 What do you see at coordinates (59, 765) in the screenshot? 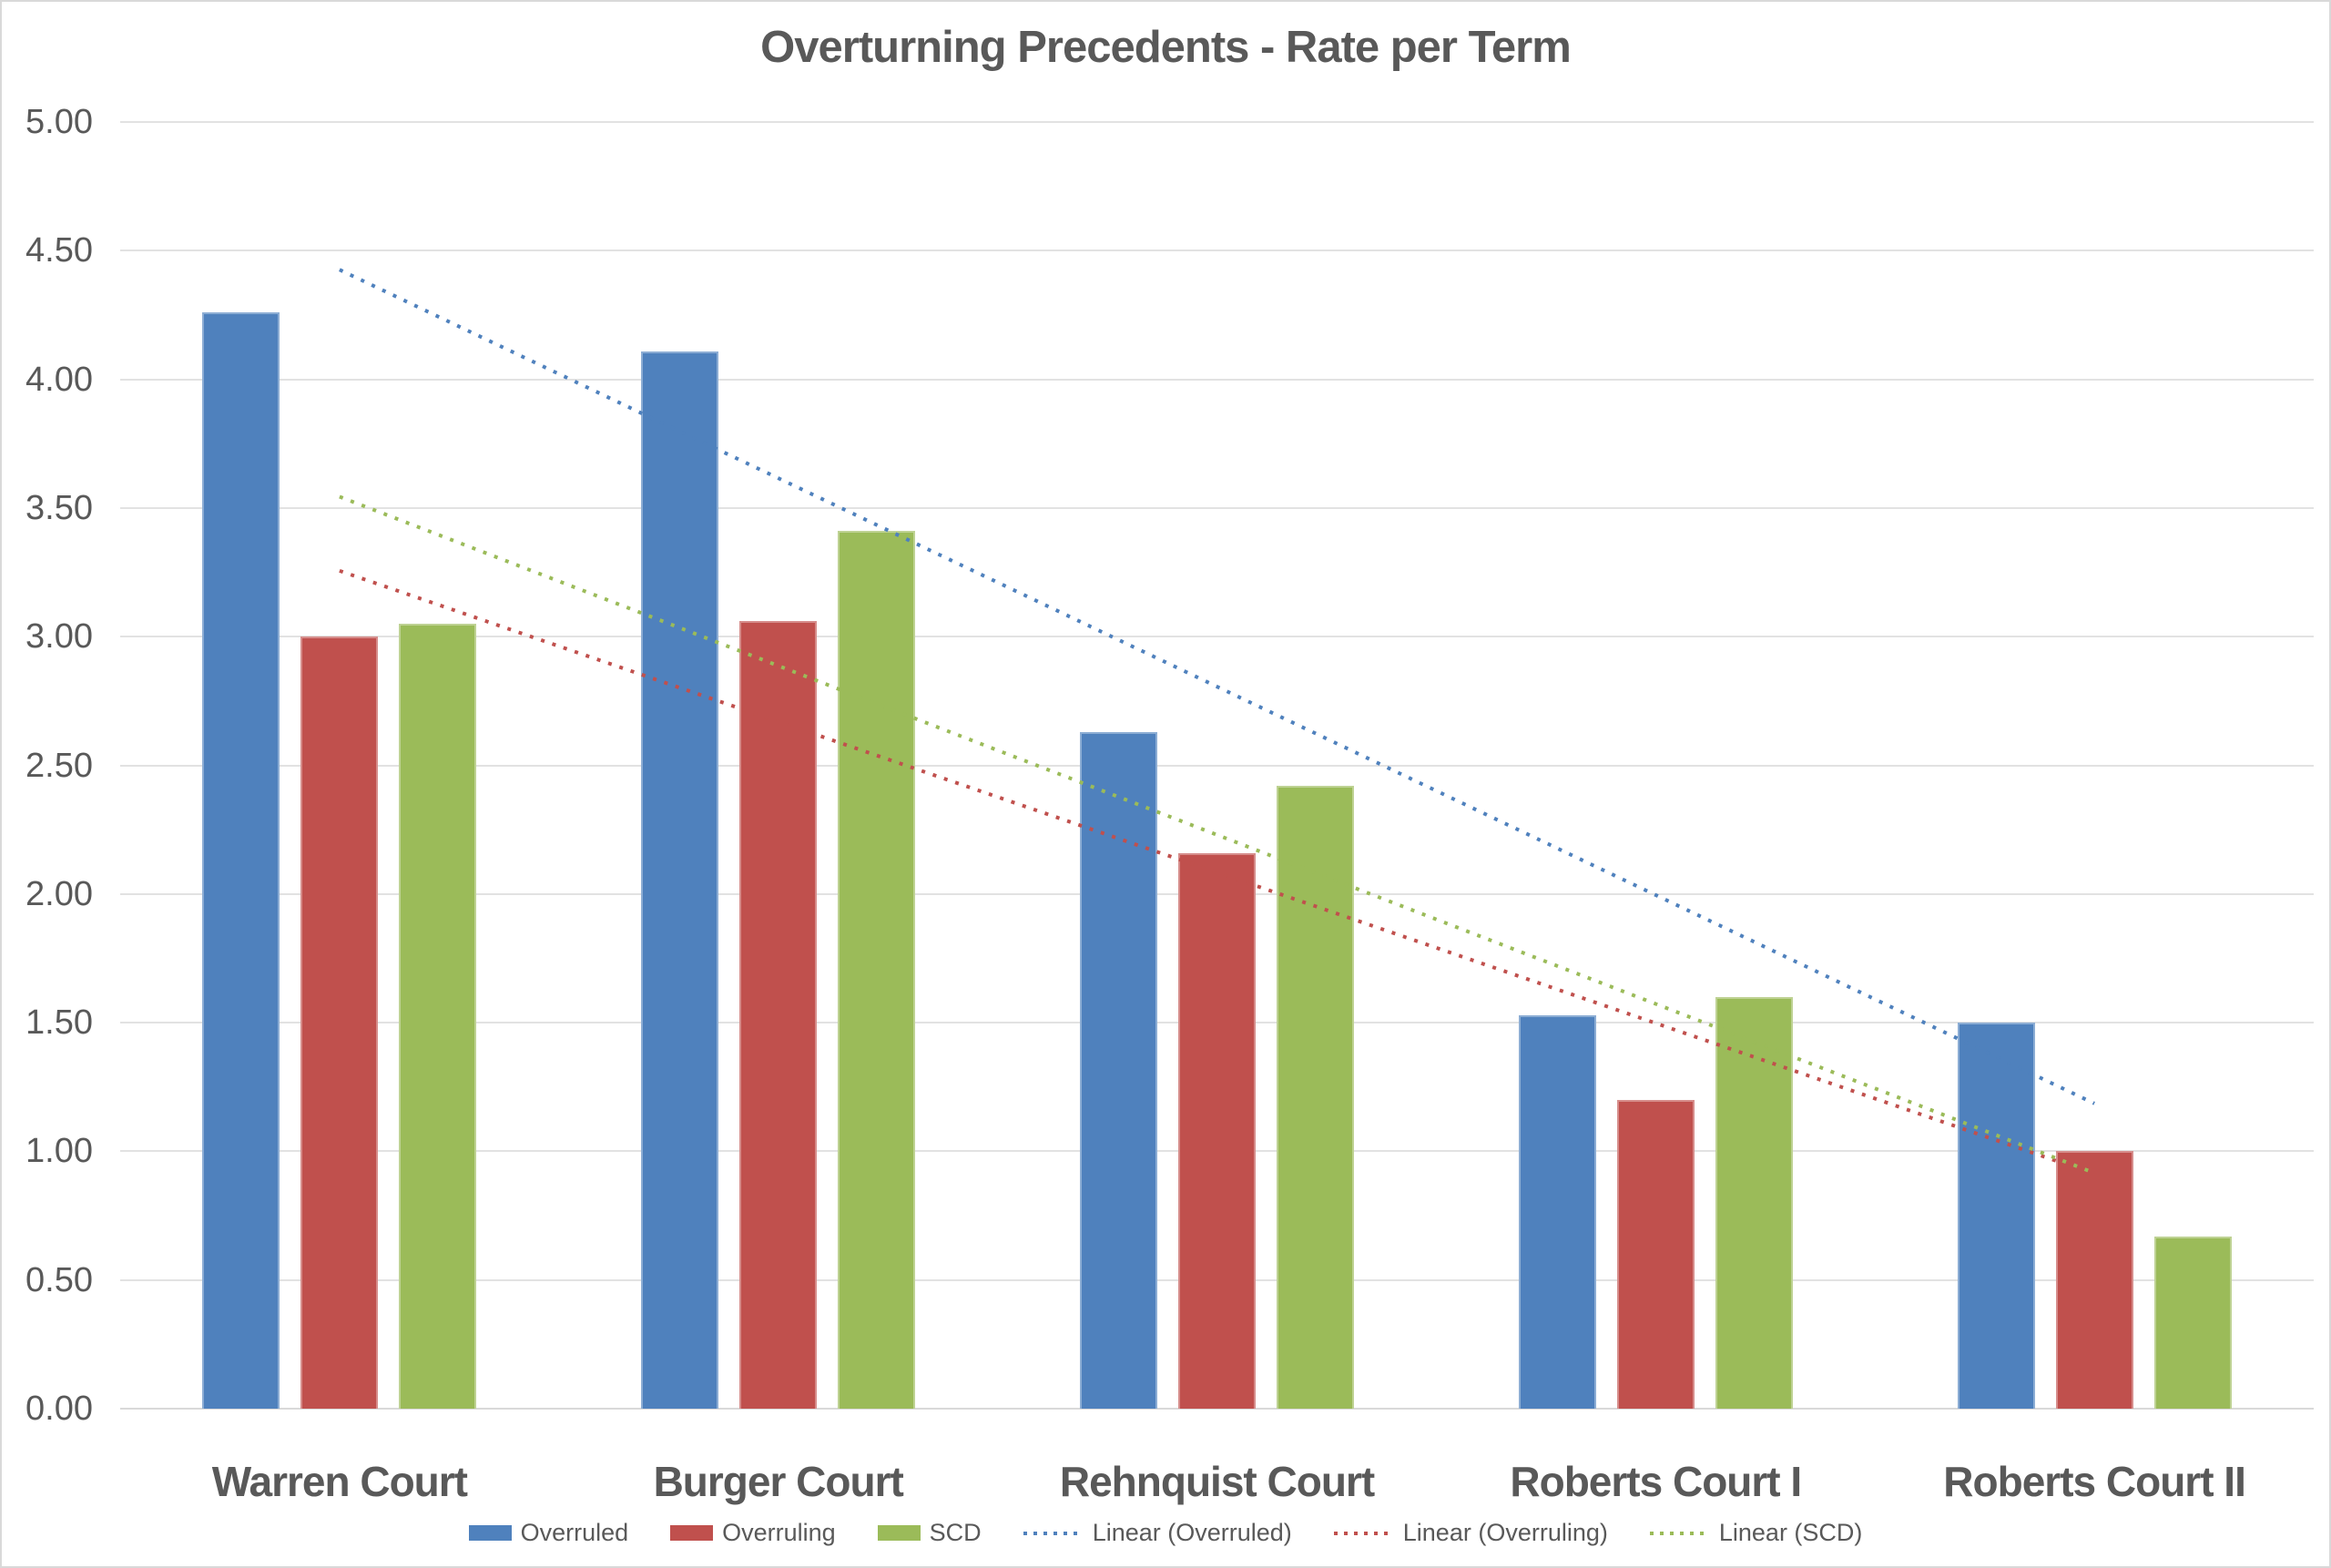
I see `y-tick-label: 2.50` at bounding box center [59, 765].